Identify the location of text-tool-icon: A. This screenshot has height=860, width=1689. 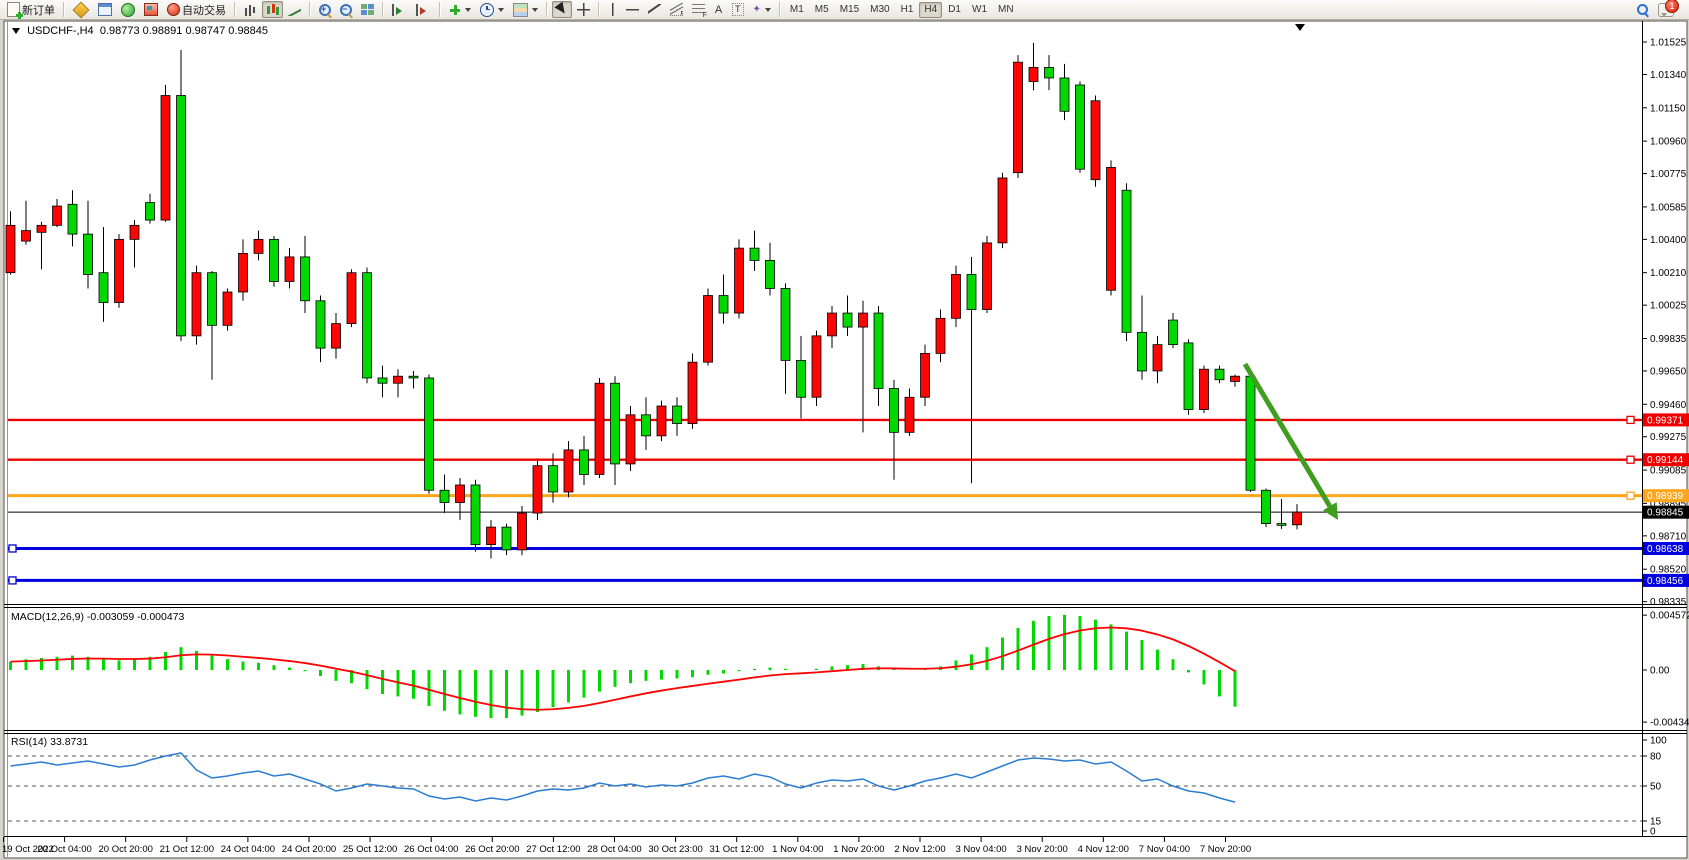
(718, 9).